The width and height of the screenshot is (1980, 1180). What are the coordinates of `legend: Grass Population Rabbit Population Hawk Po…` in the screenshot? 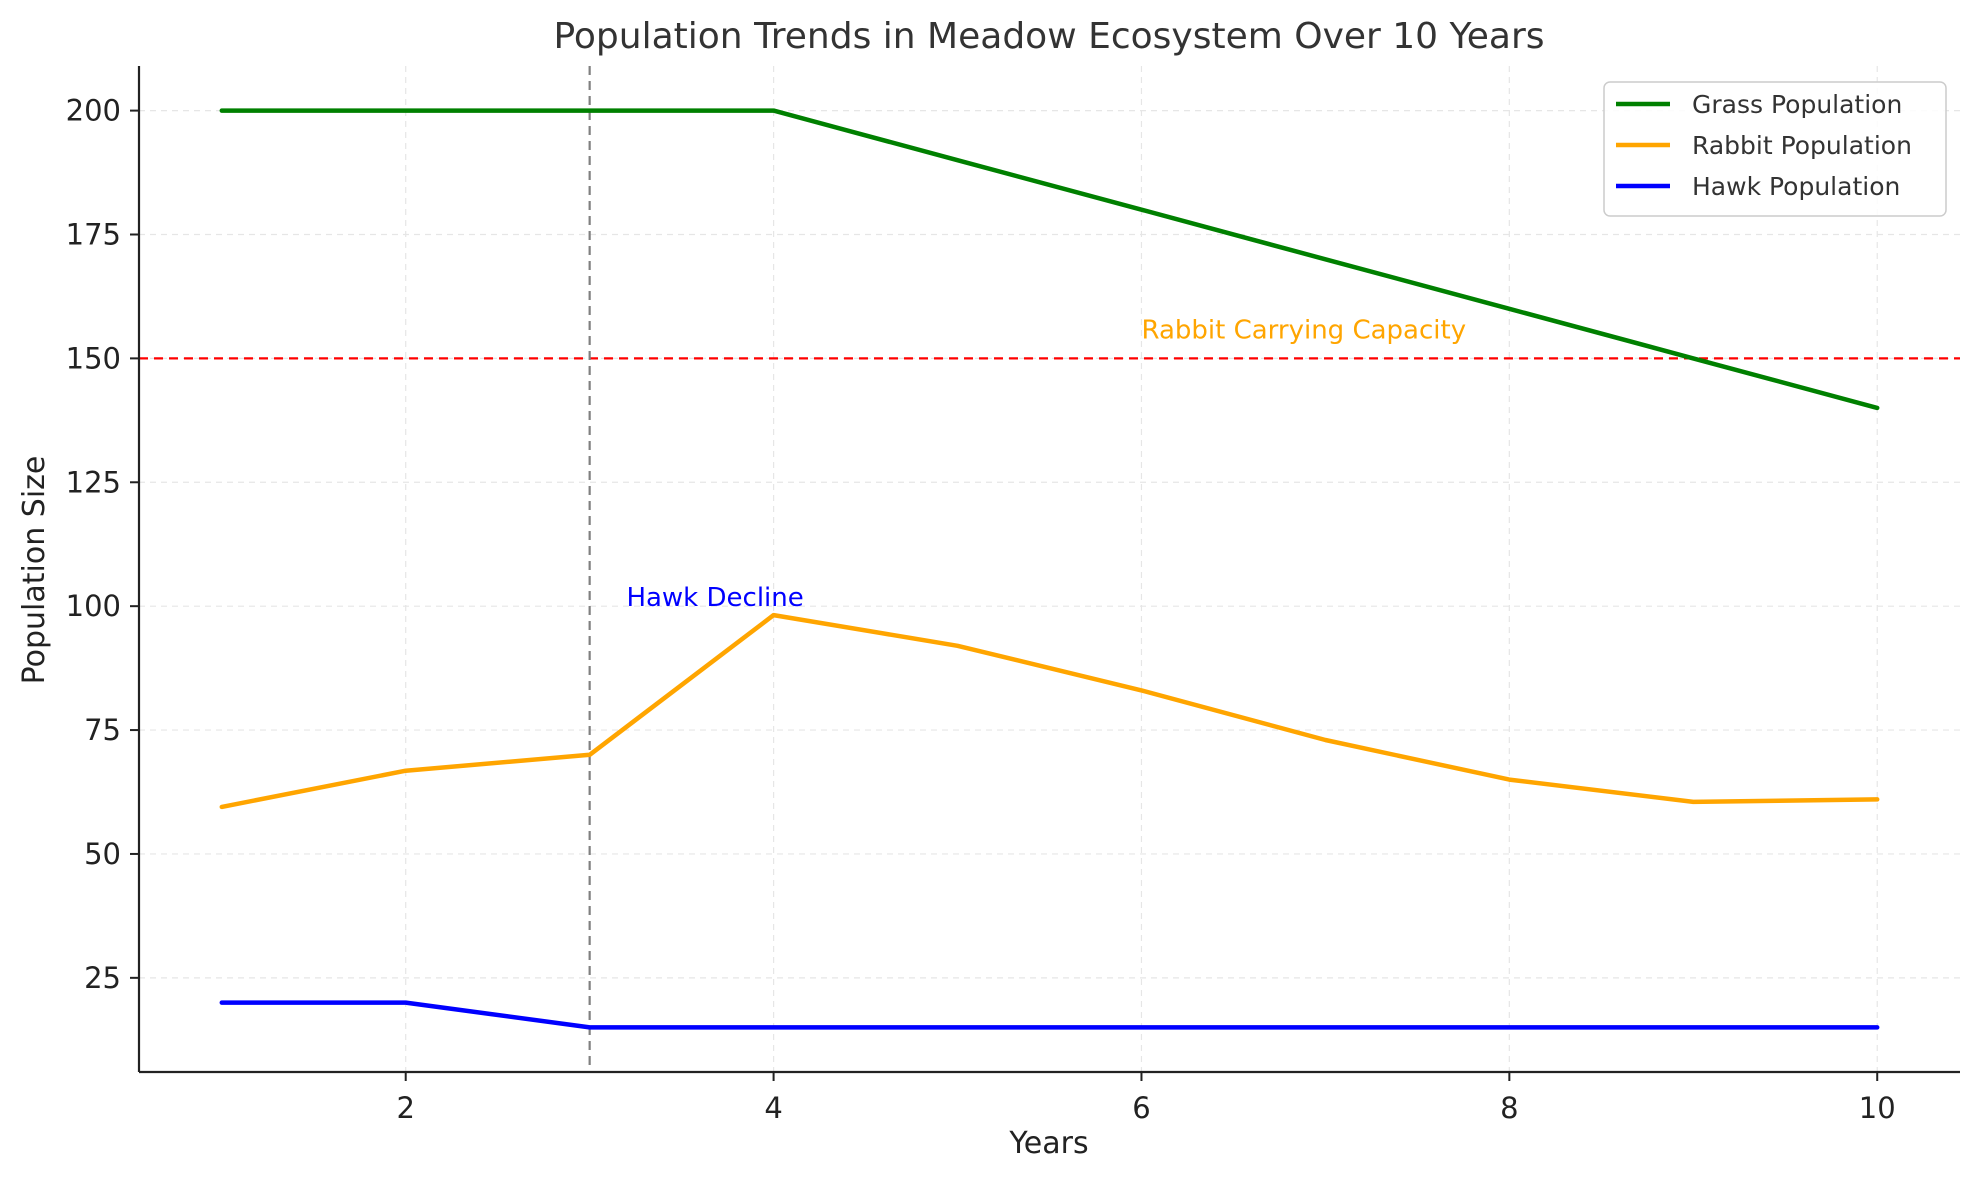 It's located at (1775, 149).